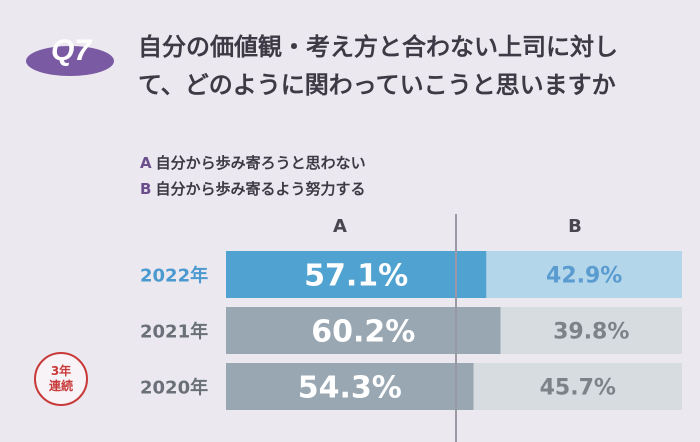  I want to click on midline-divider, so click(456, 328).